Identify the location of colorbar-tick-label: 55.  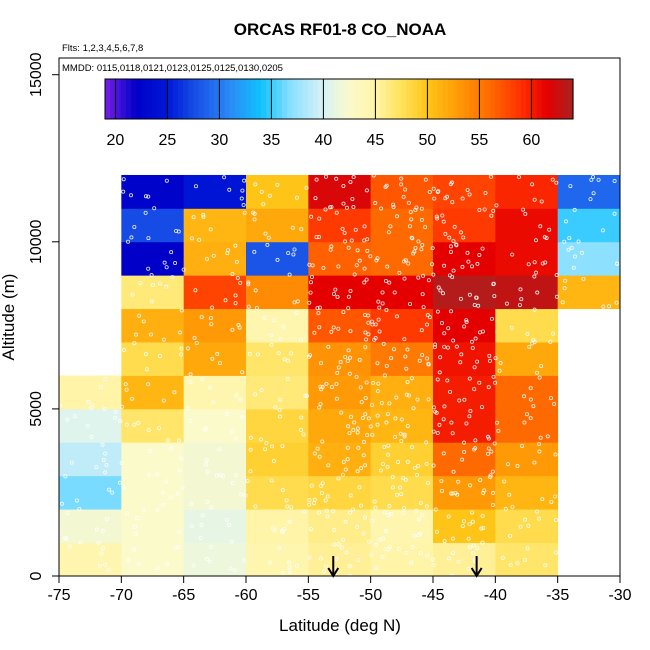
(480, 140).